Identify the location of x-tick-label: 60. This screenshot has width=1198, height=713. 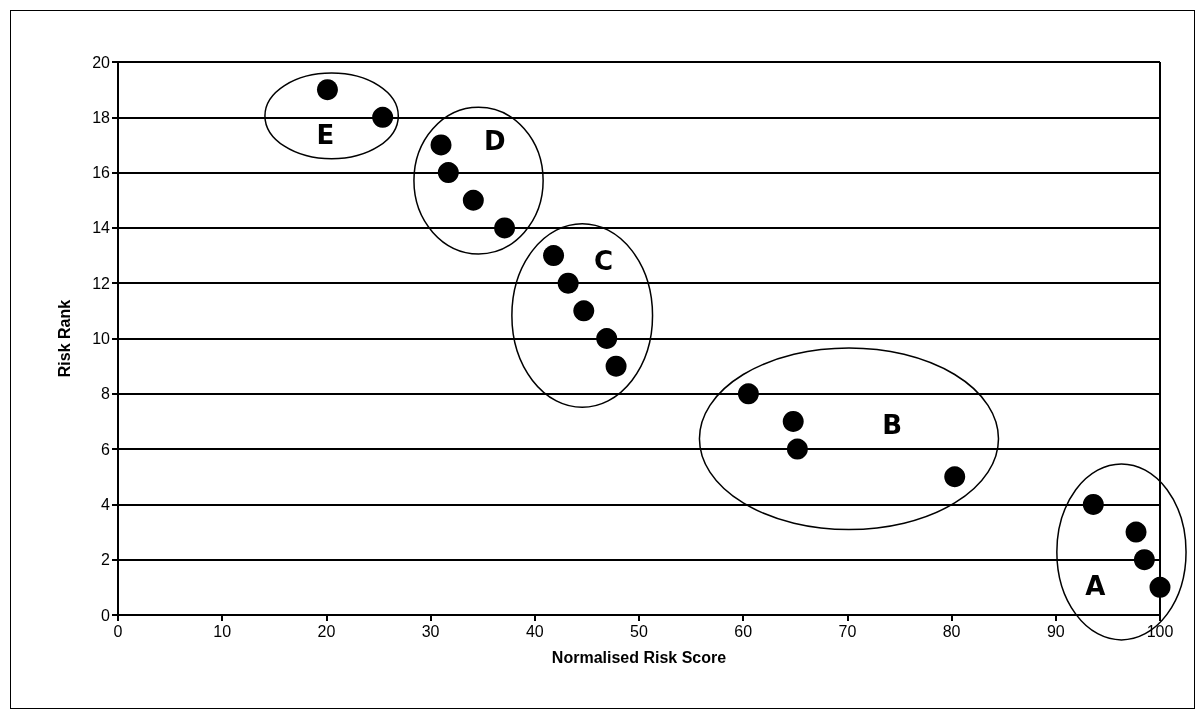
(743, 631).